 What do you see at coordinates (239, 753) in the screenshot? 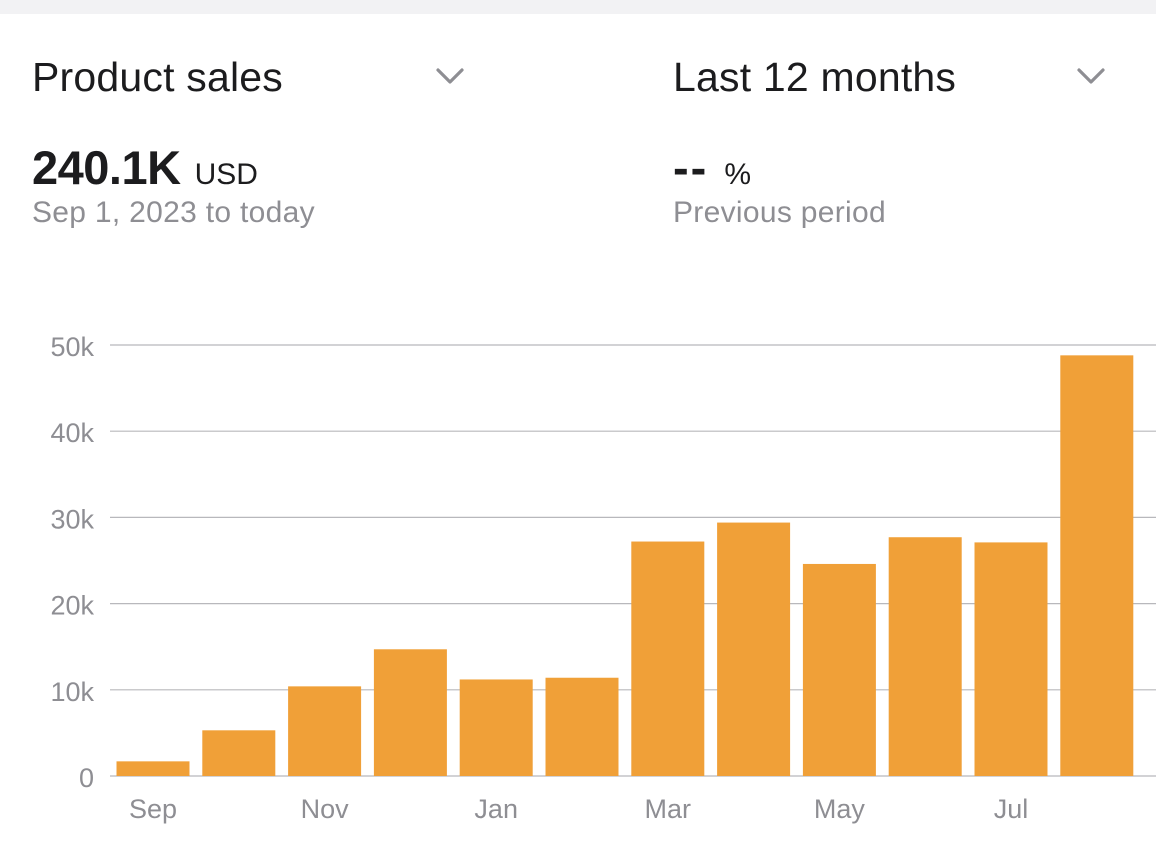
I see `bar-oct` at bounding box center [239, 753].